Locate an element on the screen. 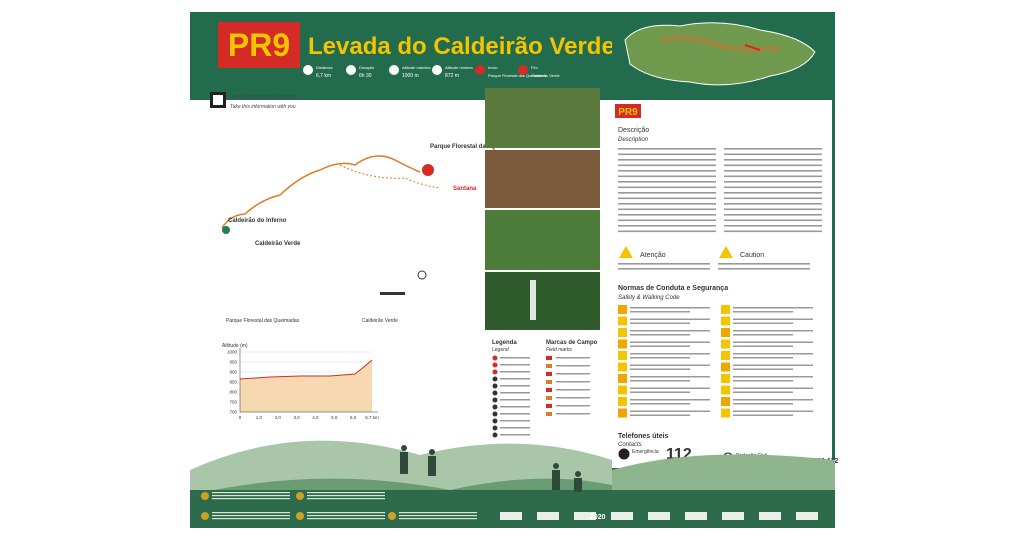  stat-value: Parque Florestal das Queimadas is located at coordinates (517, 75).